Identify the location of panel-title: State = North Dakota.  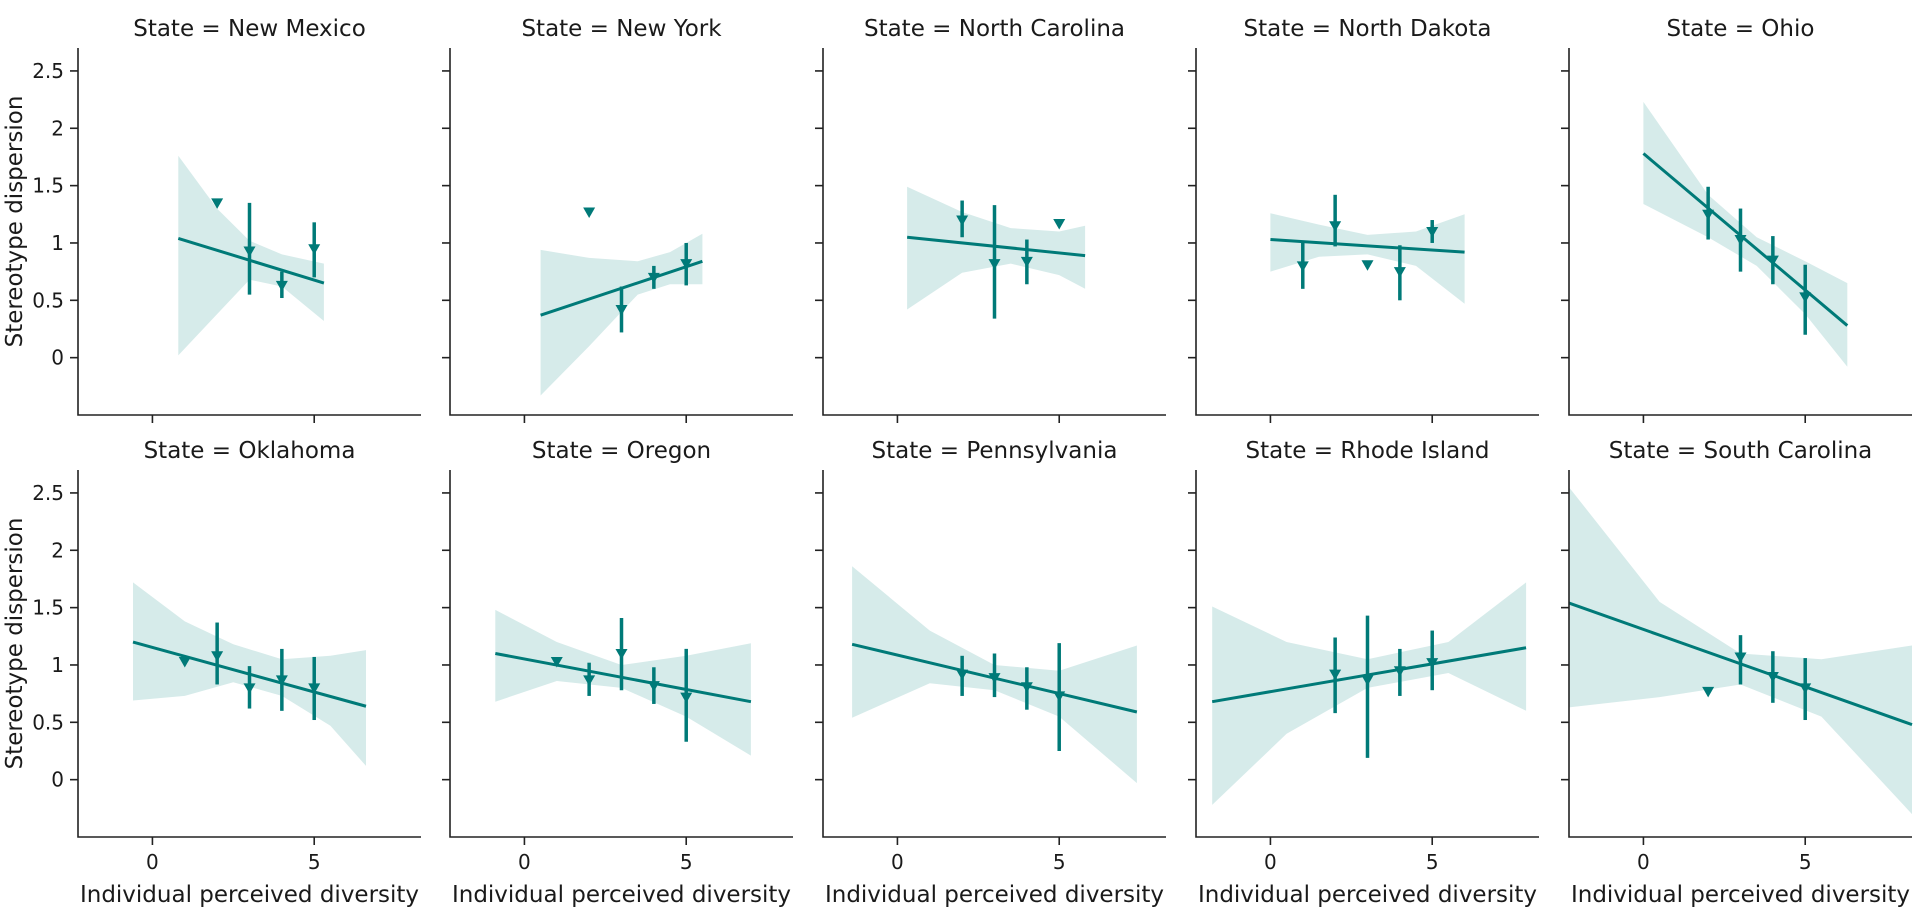
(1368, 29).